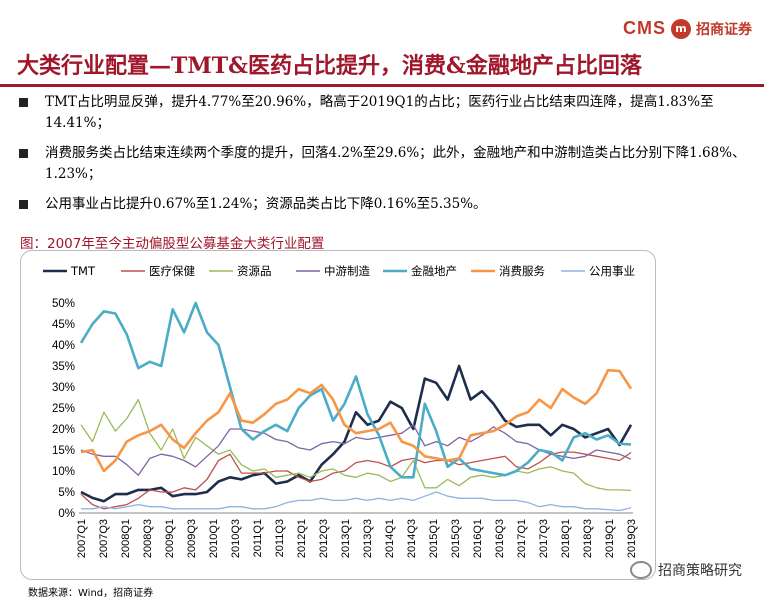  Describe the element at coordinates (588, 538) in the screenshot. I see `x-tick-label: 2018Q3` at that location.